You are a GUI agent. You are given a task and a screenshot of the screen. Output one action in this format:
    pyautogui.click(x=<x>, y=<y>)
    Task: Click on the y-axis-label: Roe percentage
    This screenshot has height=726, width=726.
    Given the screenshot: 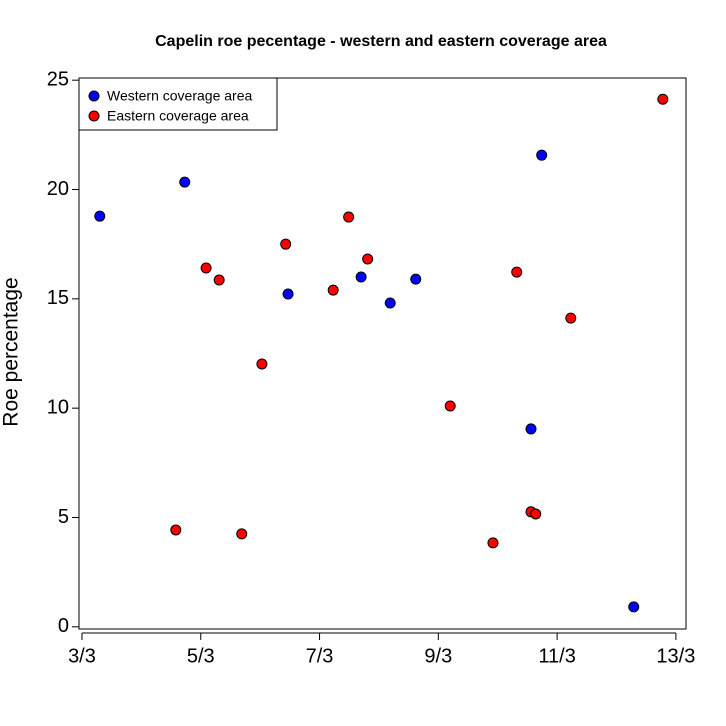 What is the action you would take?
    pyautogui.click(x=11, y=351)
    